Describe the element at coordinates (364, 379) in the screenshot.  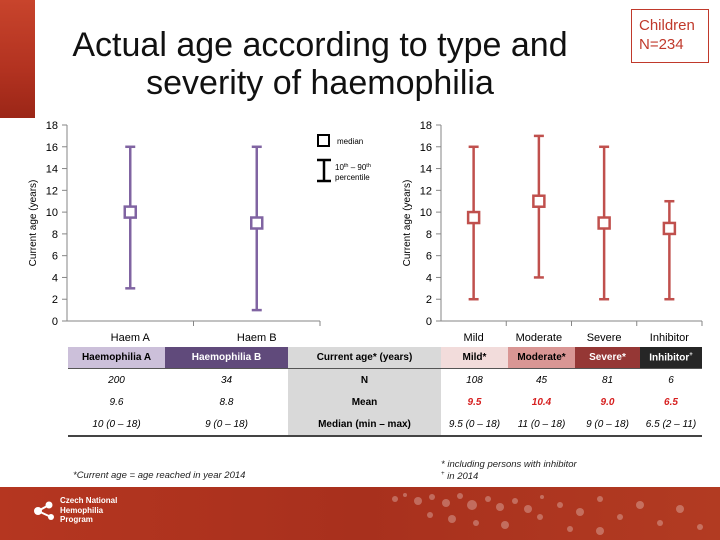
I see `row-label: N` at that location.